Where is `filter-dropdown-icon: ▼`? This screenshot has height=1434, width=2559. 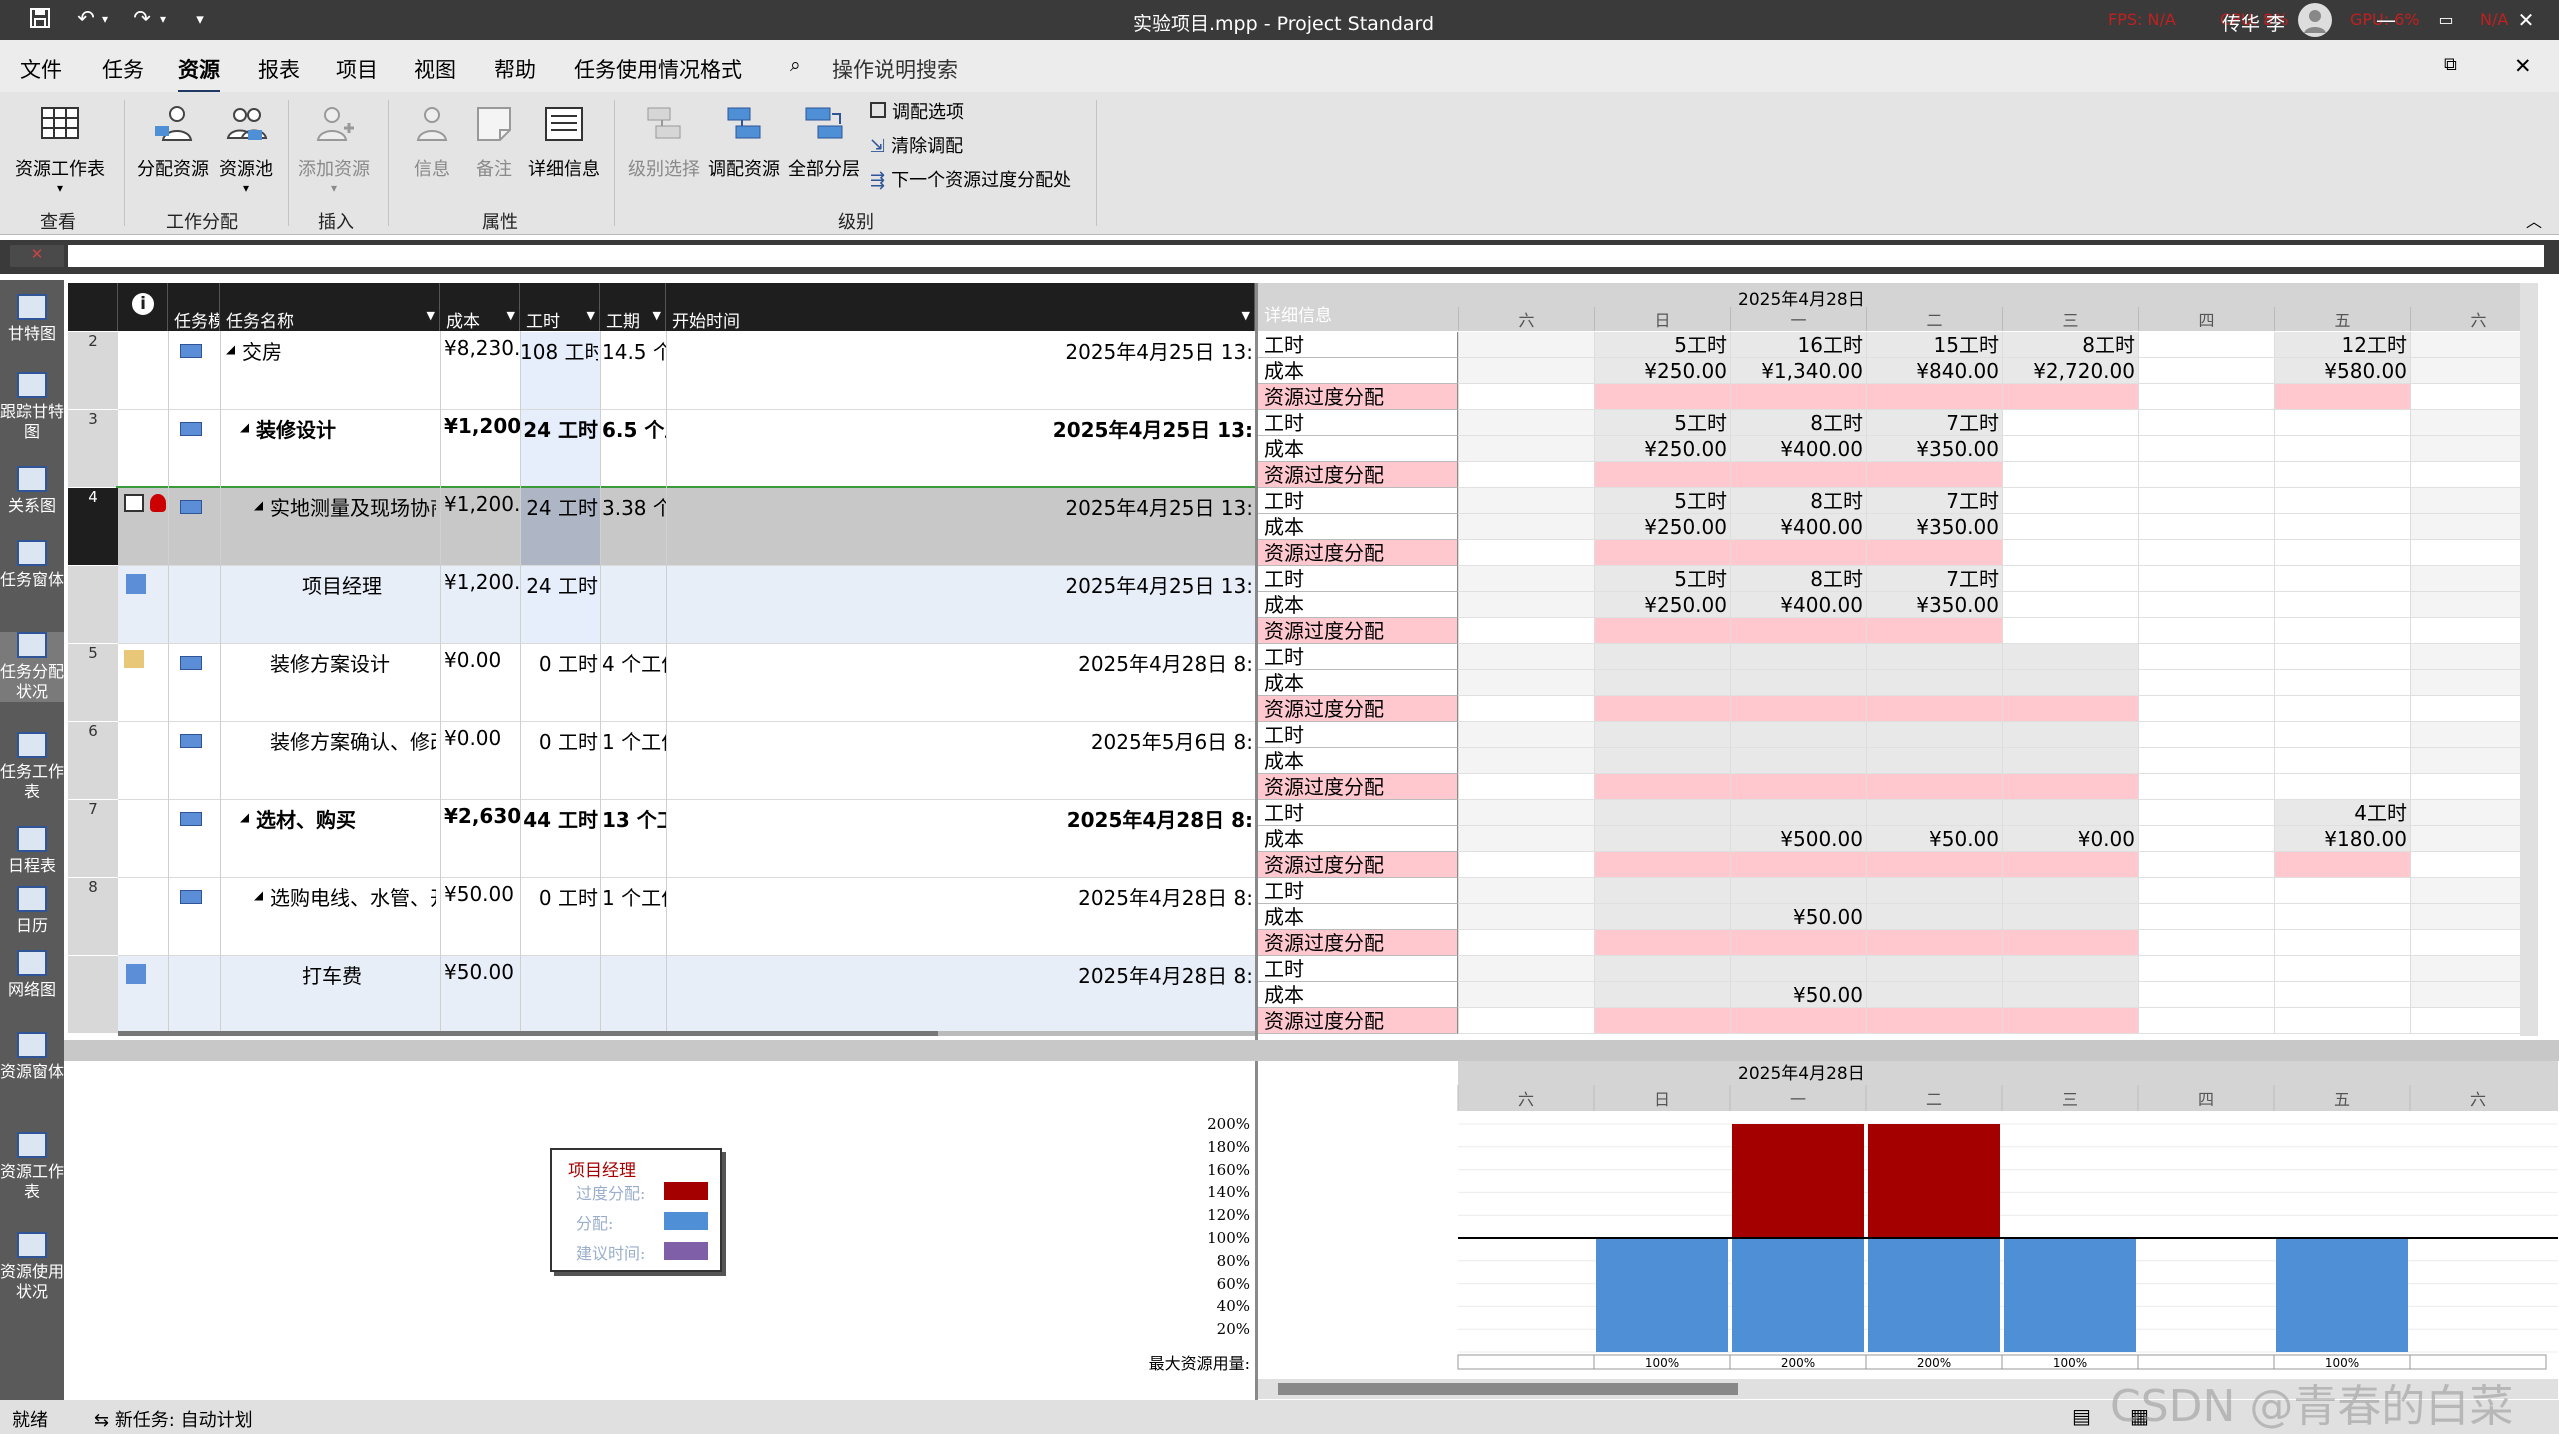
filter-dropdown-icon: ▼ is located at coordinates (430, 315).